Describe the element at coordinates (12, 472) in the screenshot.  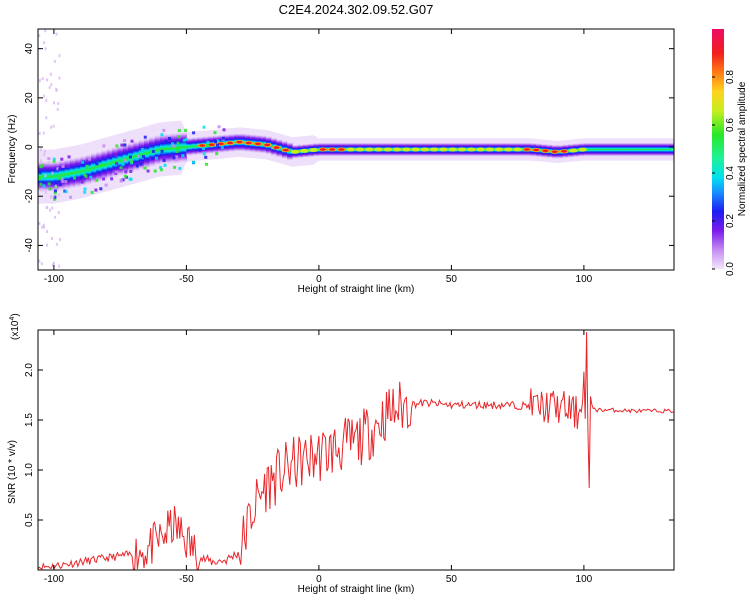
I see `snr-y-label: SNR (10 * v/v)` at that location.